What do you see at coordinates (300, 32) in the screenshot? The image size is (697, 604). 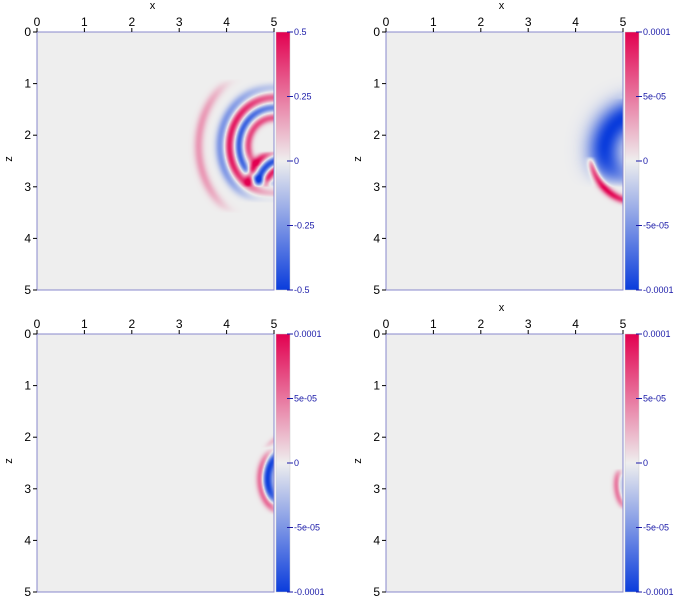 I see `colorbar-tick-label: 0.5` at bounding box center [300, 32].